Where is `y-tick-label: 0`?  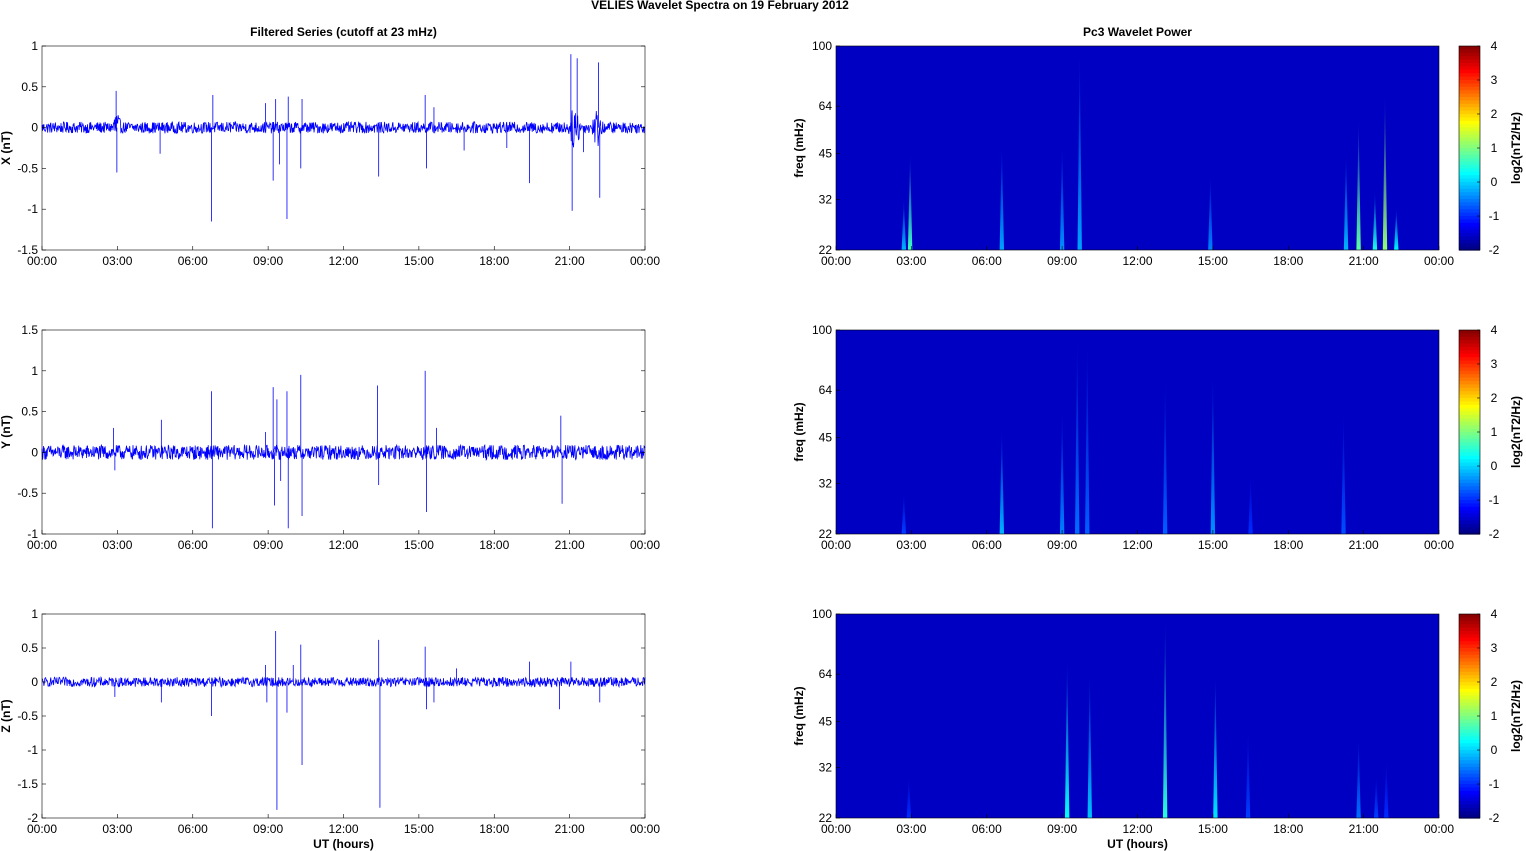 y-tick-label: 0 is located at coordinates (34, 128).